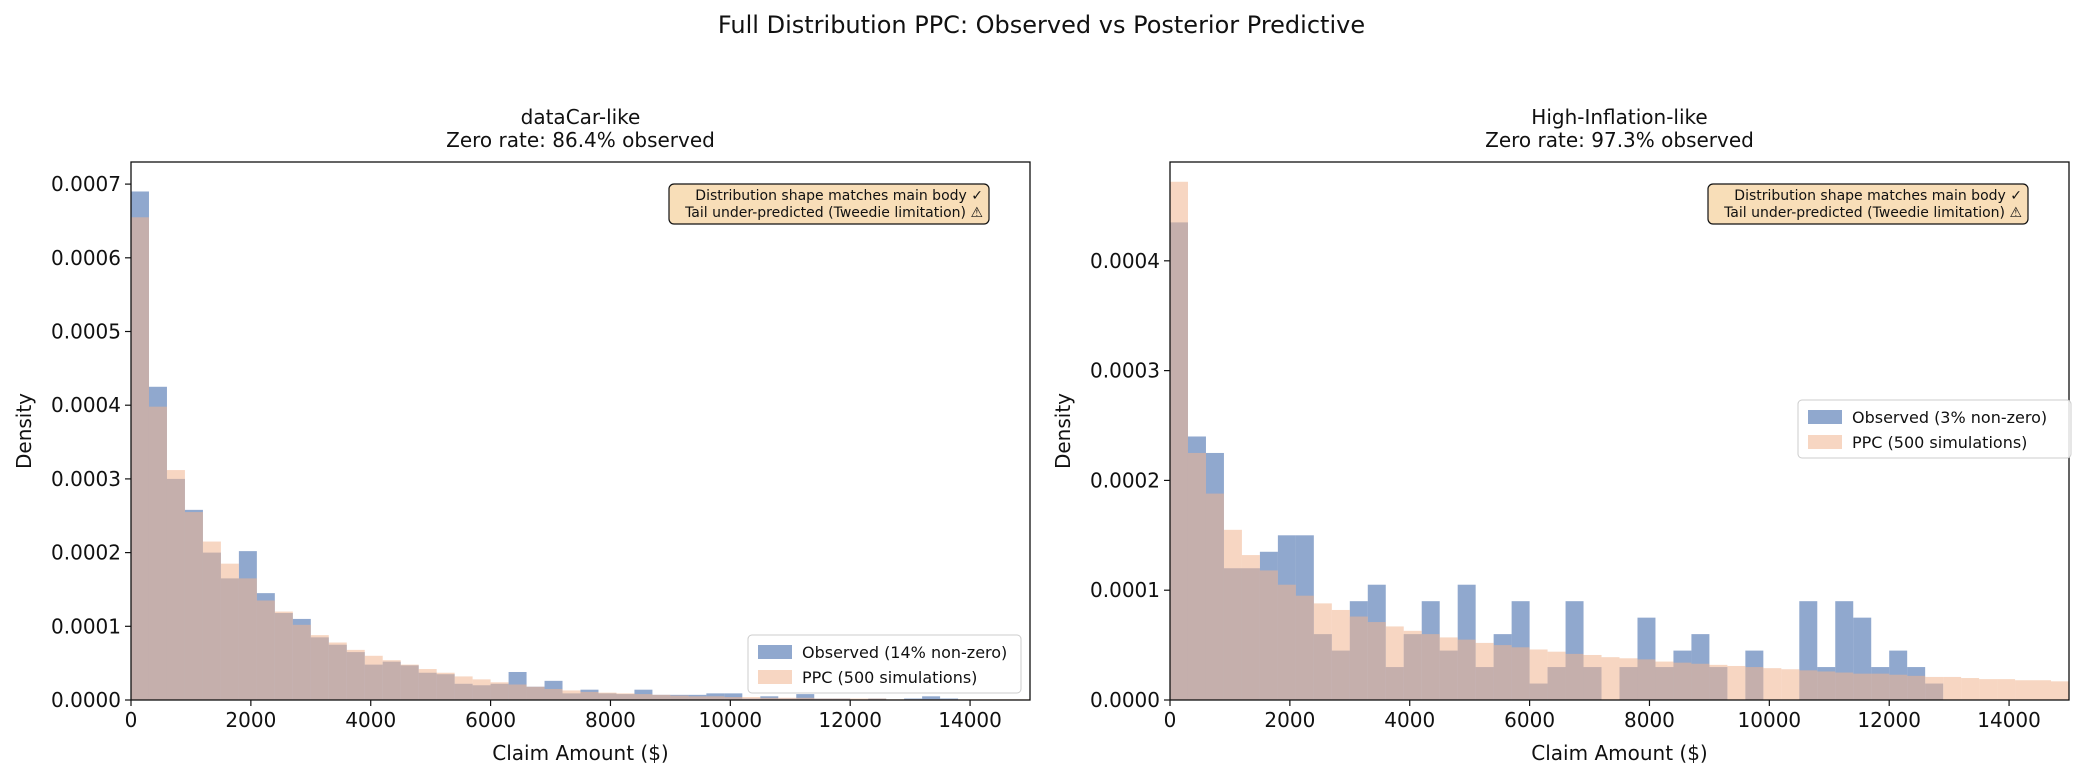  What do you see at coordinates (1170, 720) in the screenshot?
I see `x-tick-label: 0` at bounding box center [1170, 720].